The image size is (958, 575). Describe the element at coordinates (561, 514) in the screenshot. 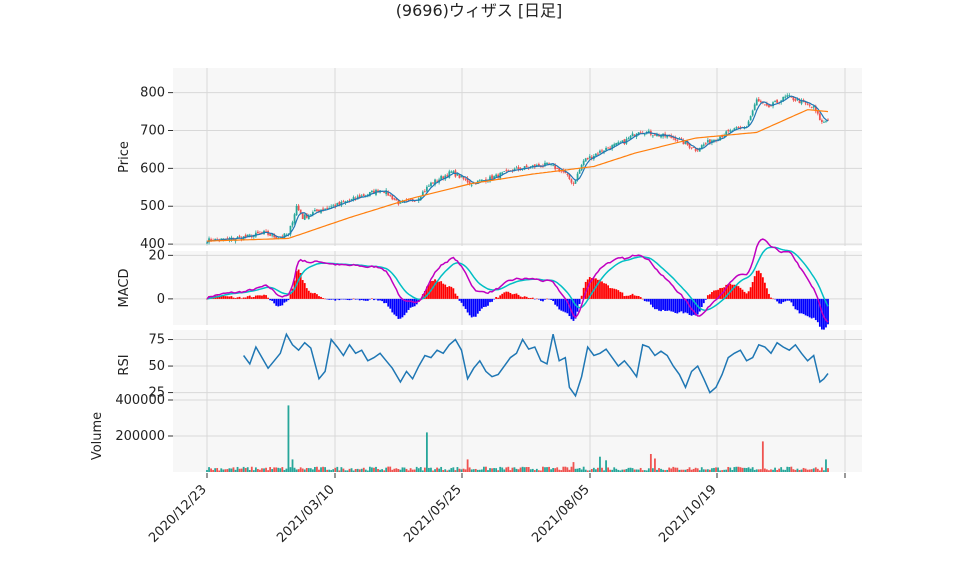

I see `xtick-label: 2021/08/05` at that location.